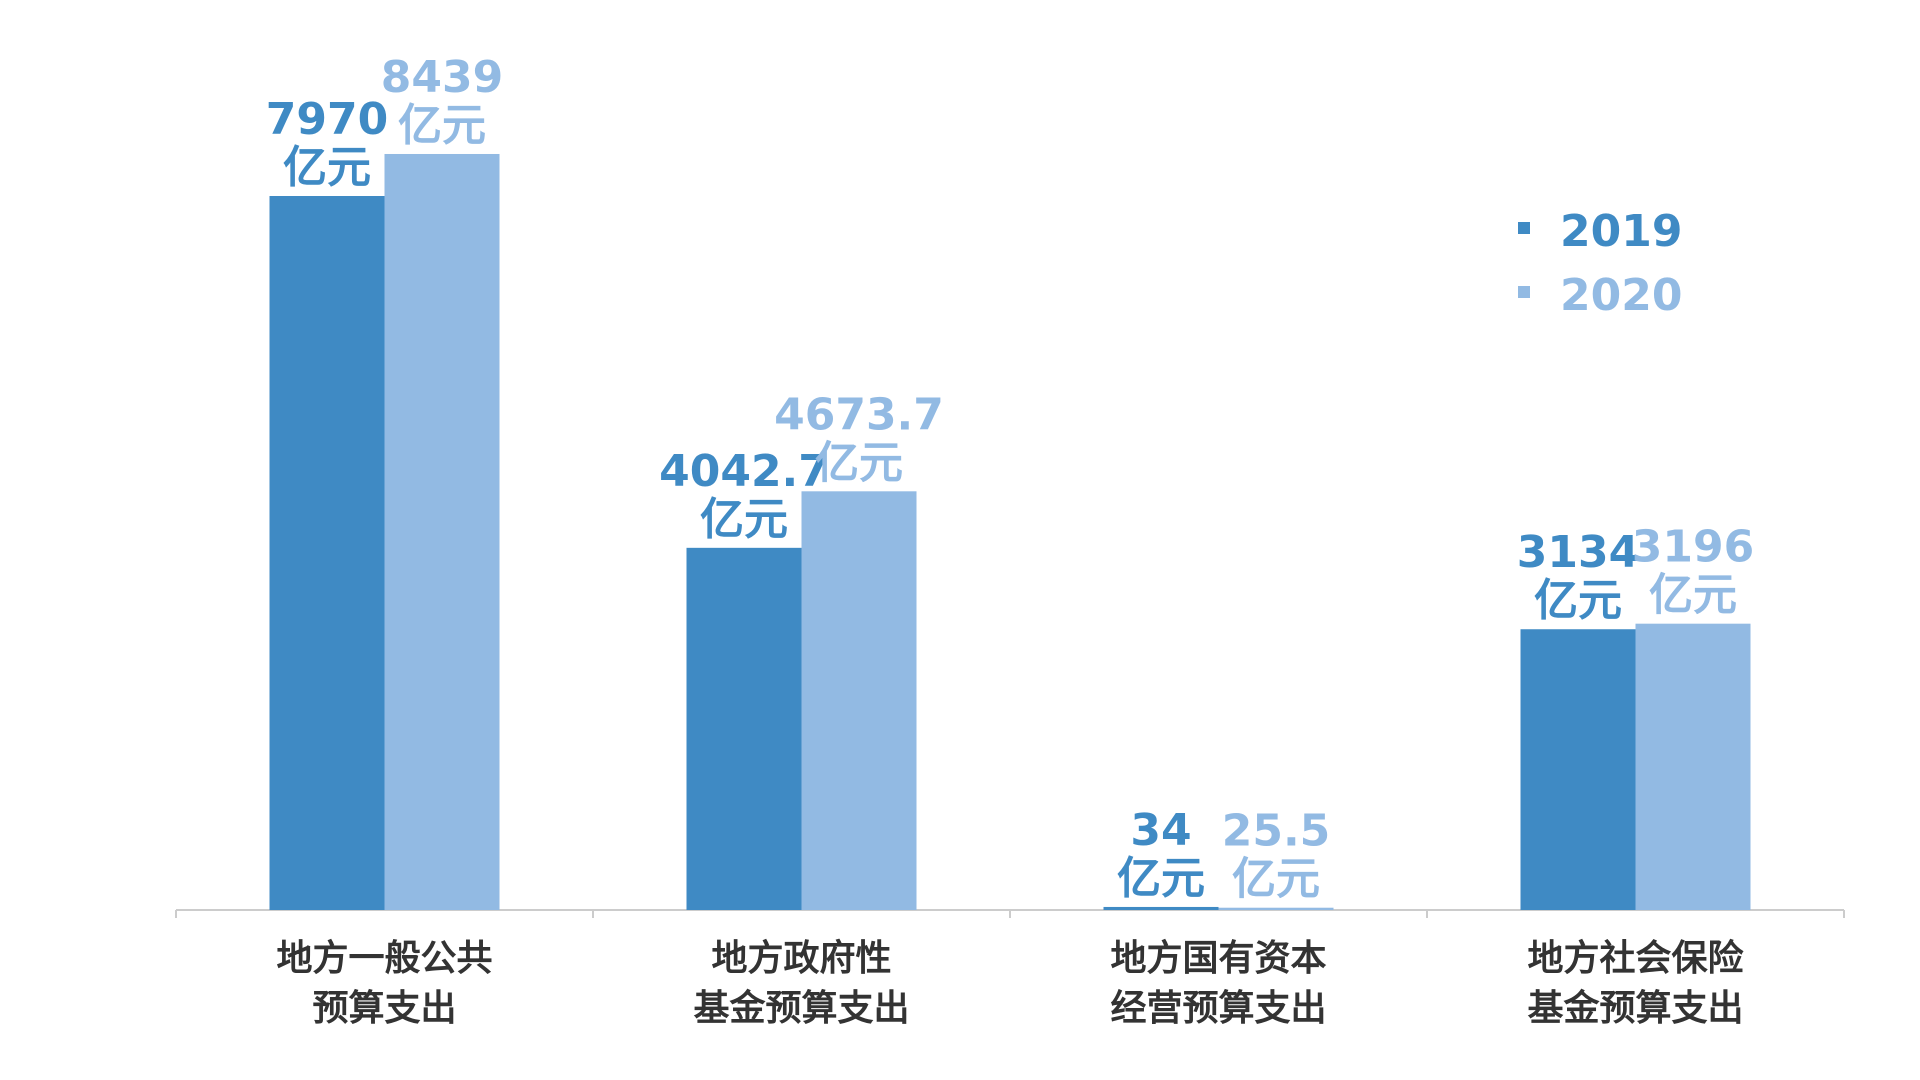 Image resolution: width=1920 pixels, height=1080 pixels. What do you see at coordinates (744, 471) in the screenshot?
I see `data-label-value: 4042.7` at bounding box center [744, 471].